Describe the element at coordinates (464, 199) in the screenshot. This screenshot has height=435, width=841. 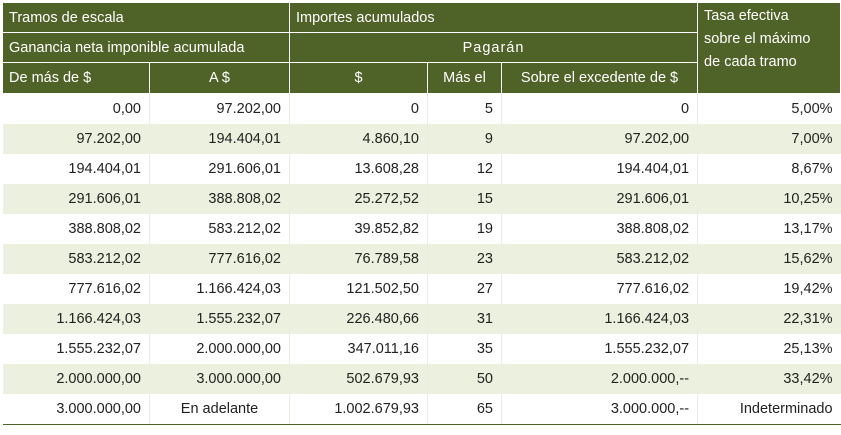
I see `cell-mas-el: 15` at that location.